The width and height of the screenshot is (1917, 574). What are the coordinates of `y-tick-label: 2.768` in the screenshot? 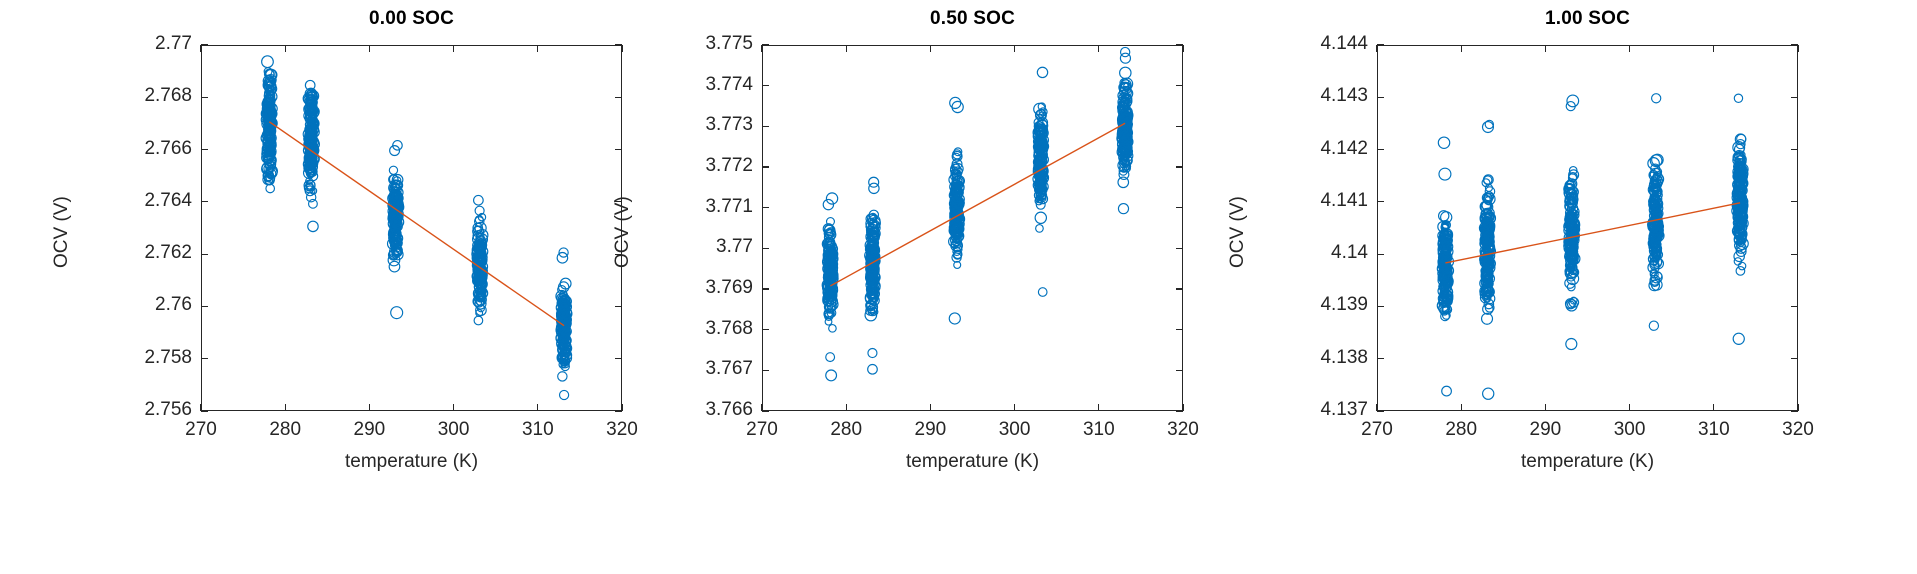 It's located at (168, 96).